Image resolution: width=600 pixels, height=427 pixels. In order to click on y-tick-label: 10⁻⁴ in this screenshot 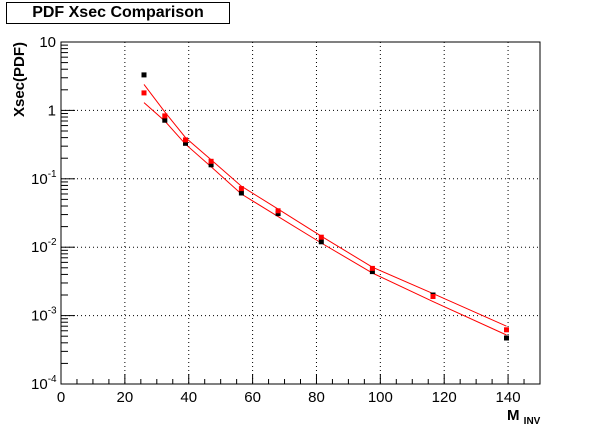, I will do `click(44, 383)`.